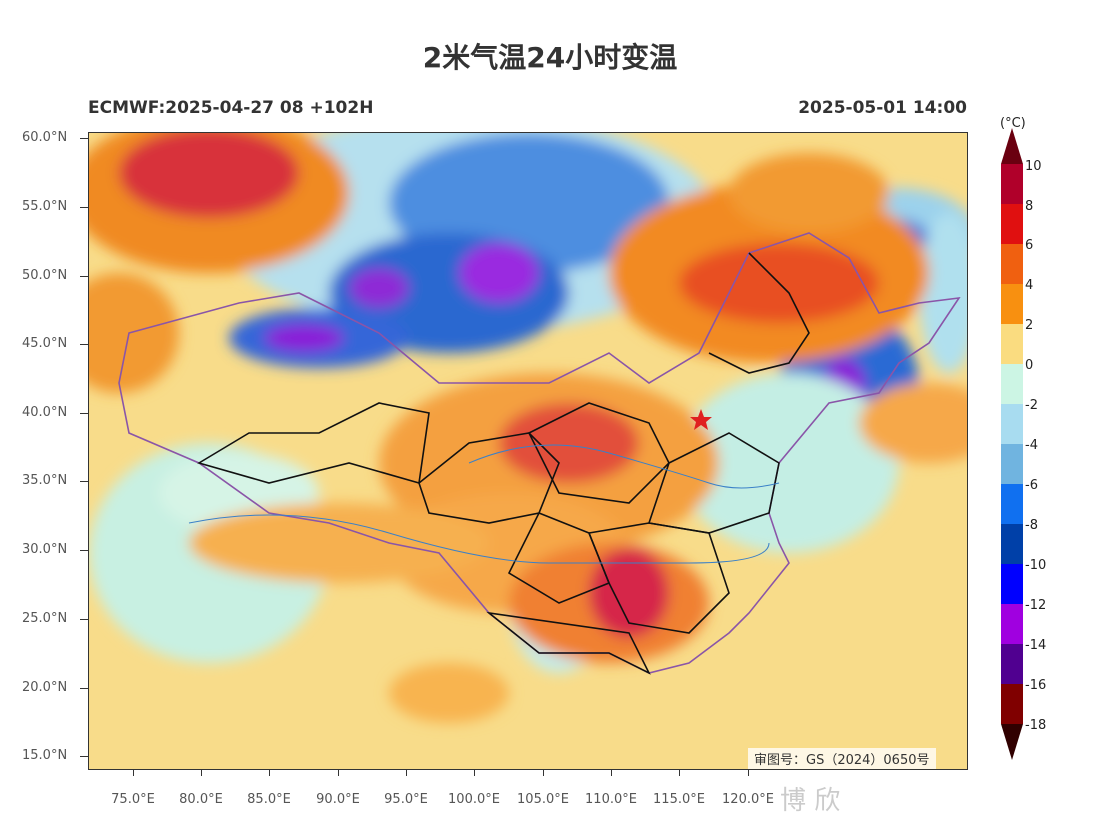  I want to click on colorbar-label: -6, so click(1031, 485).